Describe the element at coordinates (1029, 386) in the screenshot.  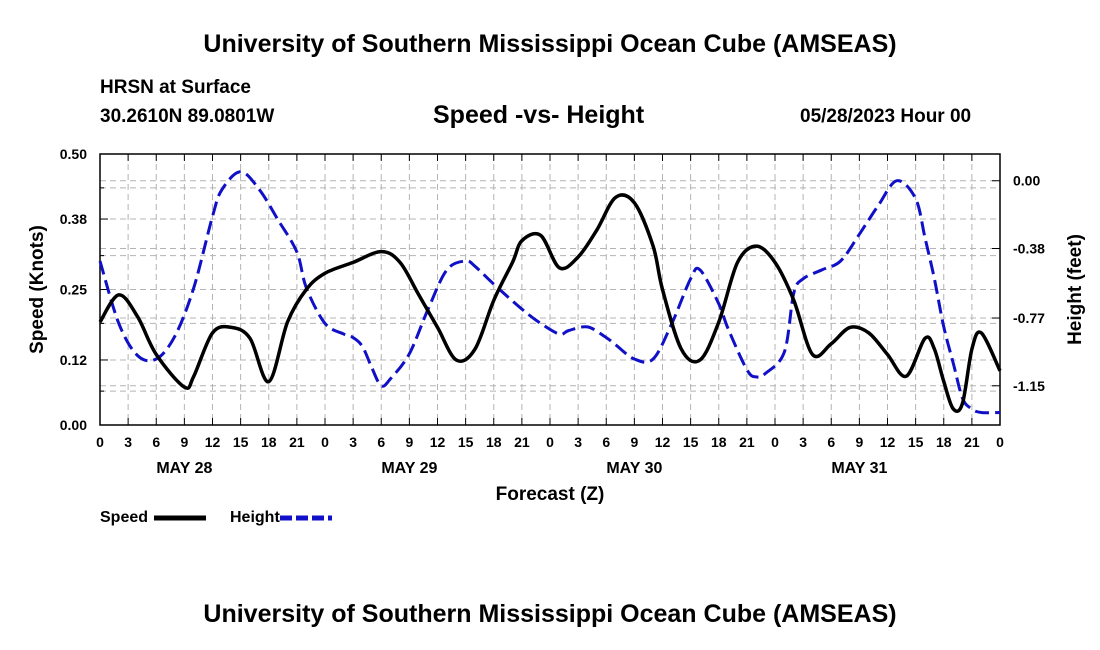
I see `y2-tick-label: -1.15` at that location.